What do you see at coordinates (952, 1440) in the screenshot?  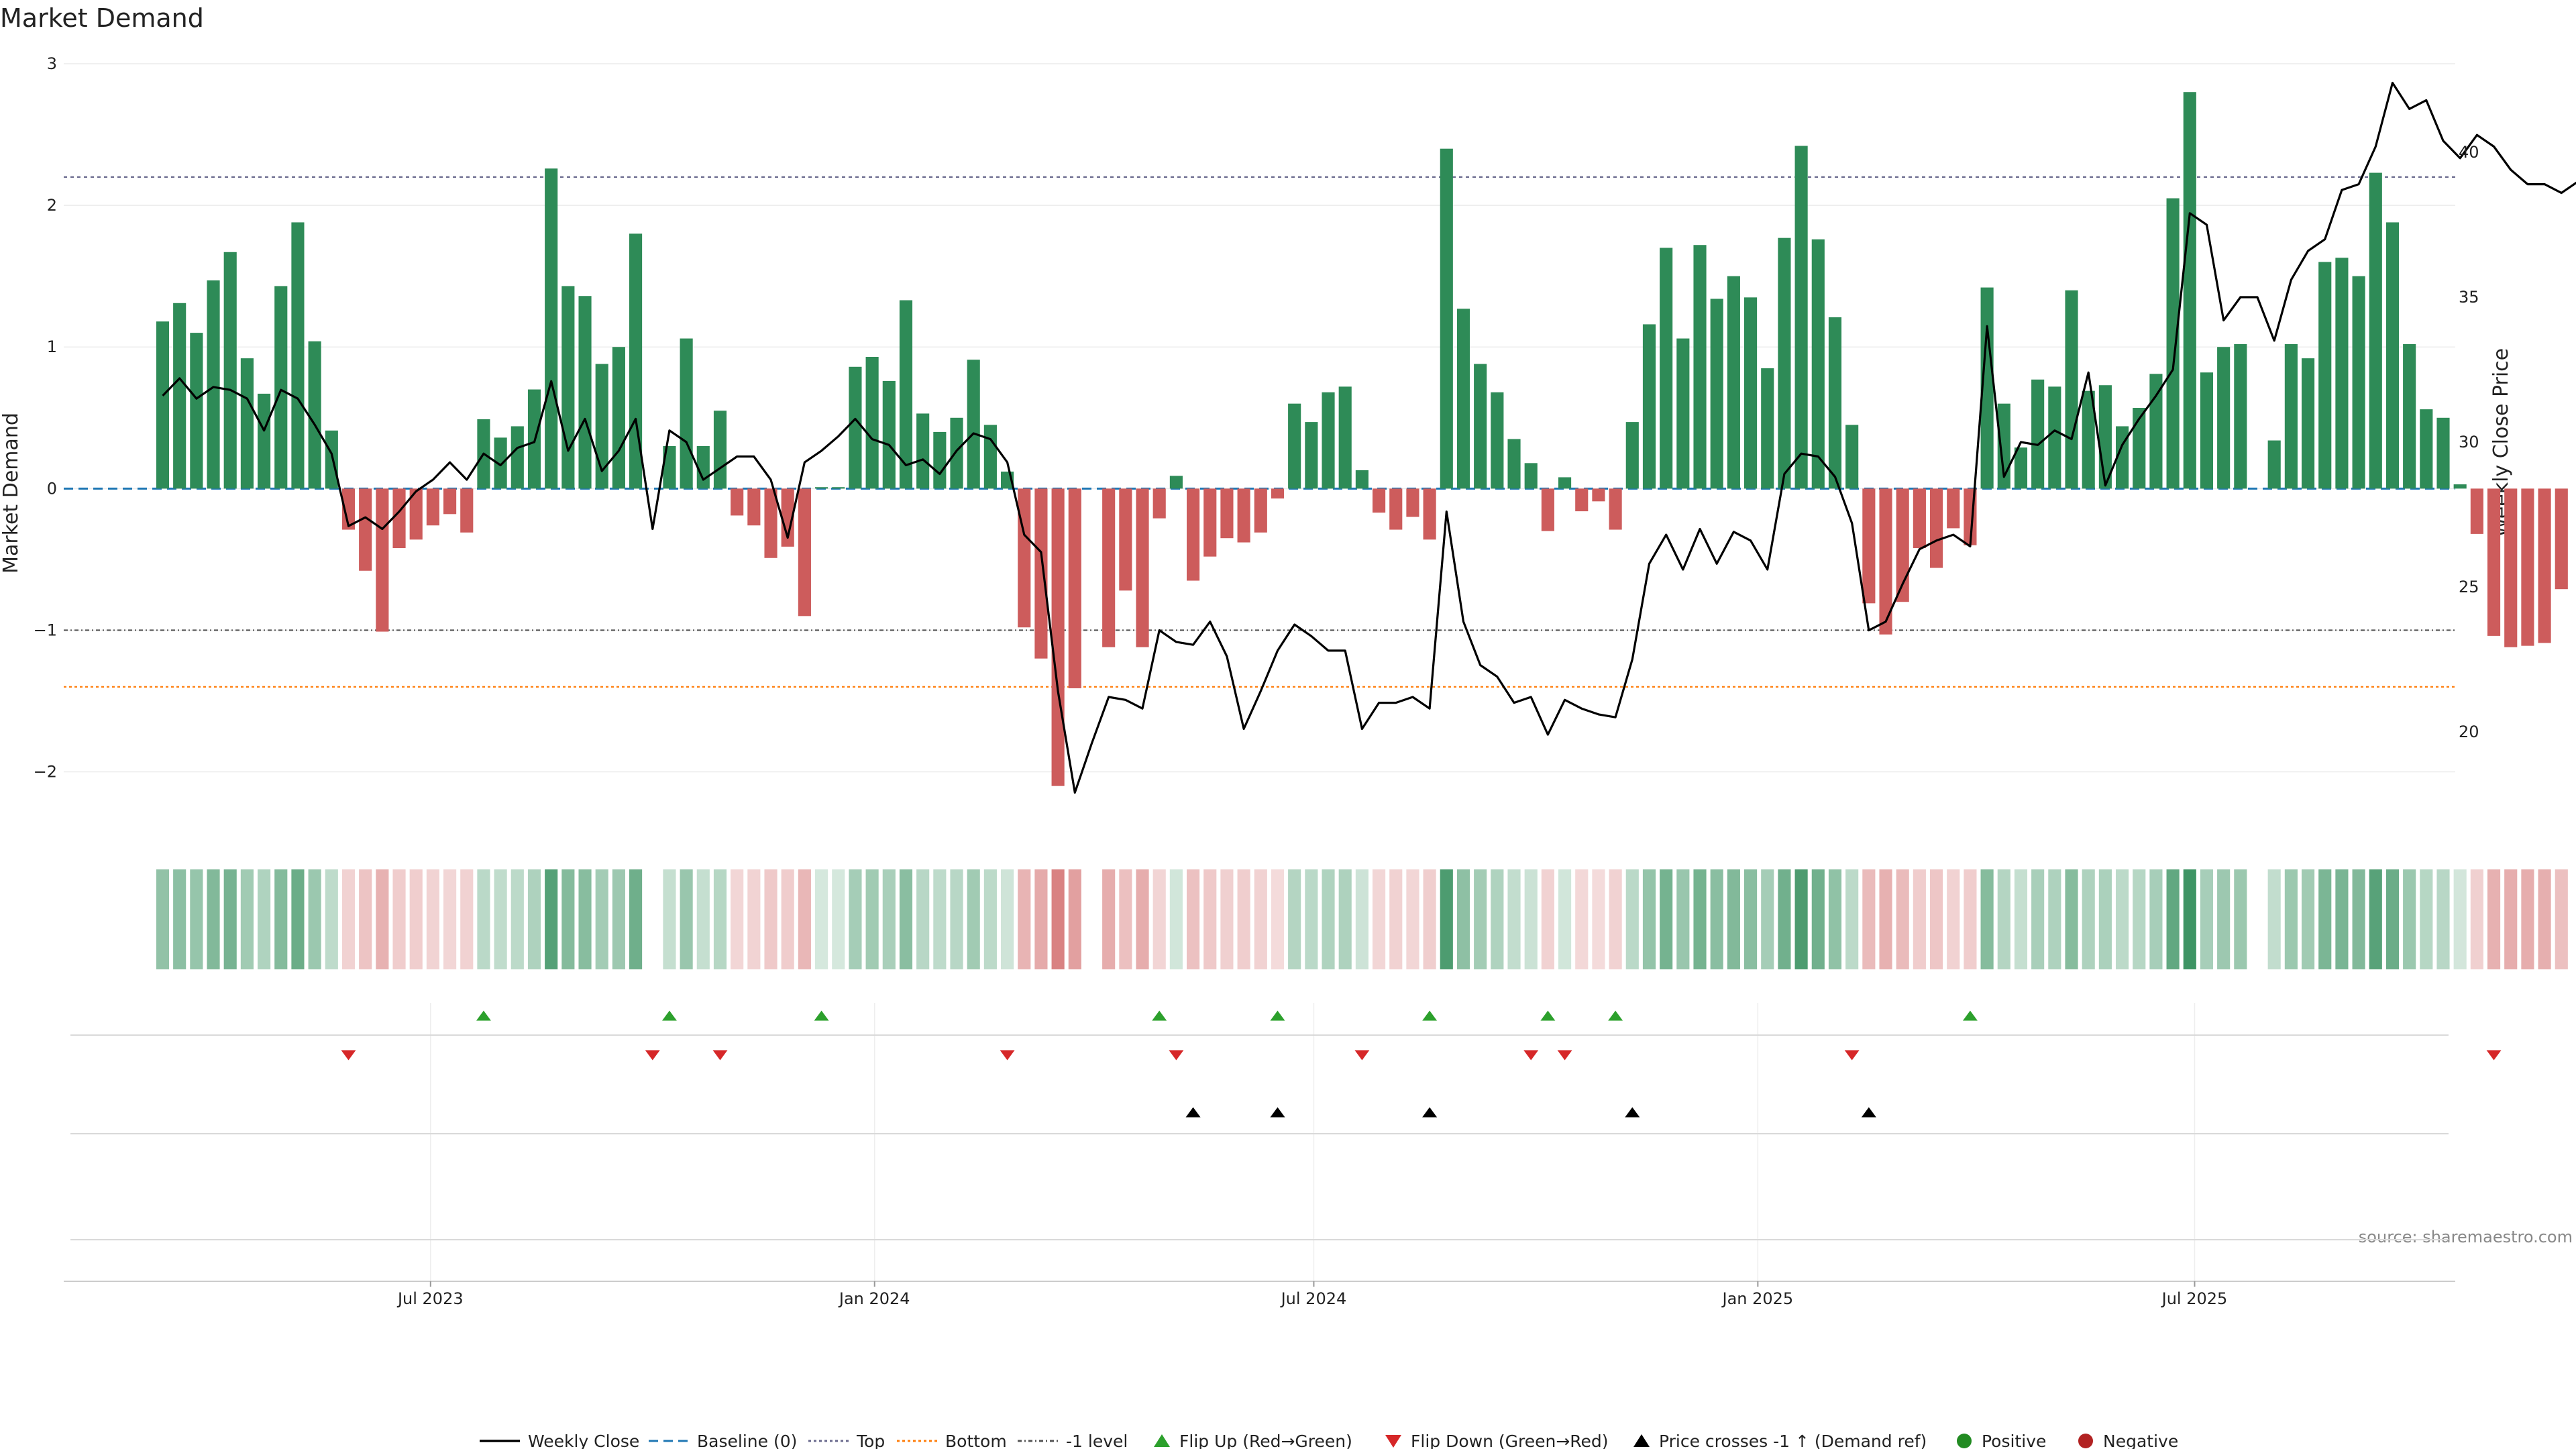 I see `legend-item: Bottom` at bounding box center [952, 1440].